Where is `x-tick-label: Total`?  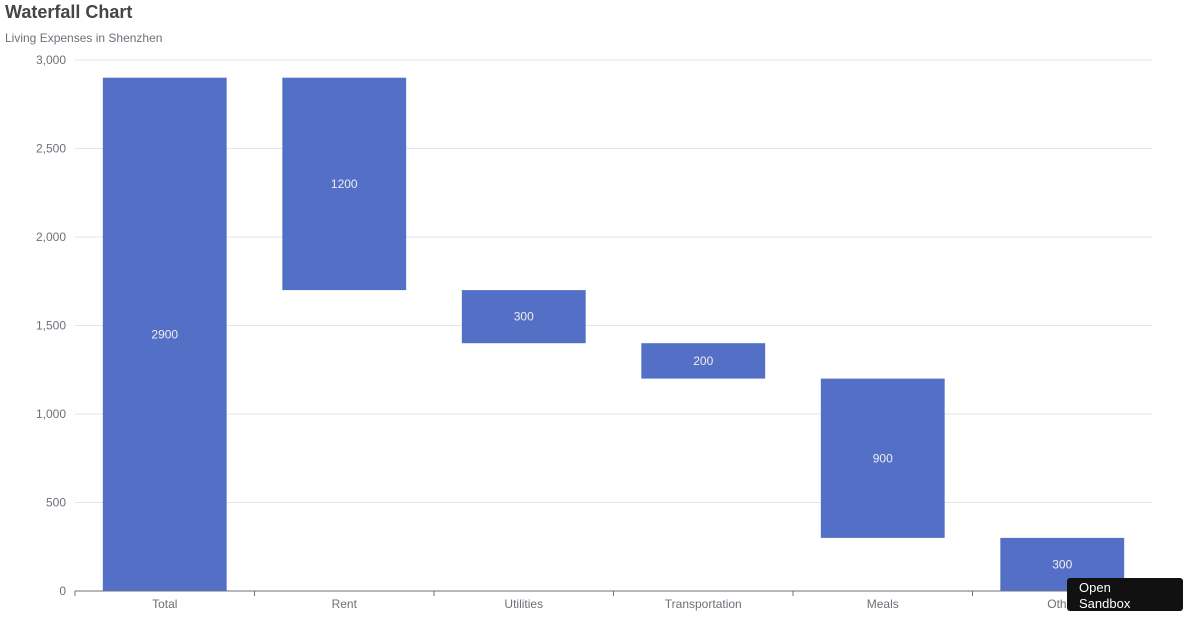 x-tick-label: Total is located at coordinates (164, 604).